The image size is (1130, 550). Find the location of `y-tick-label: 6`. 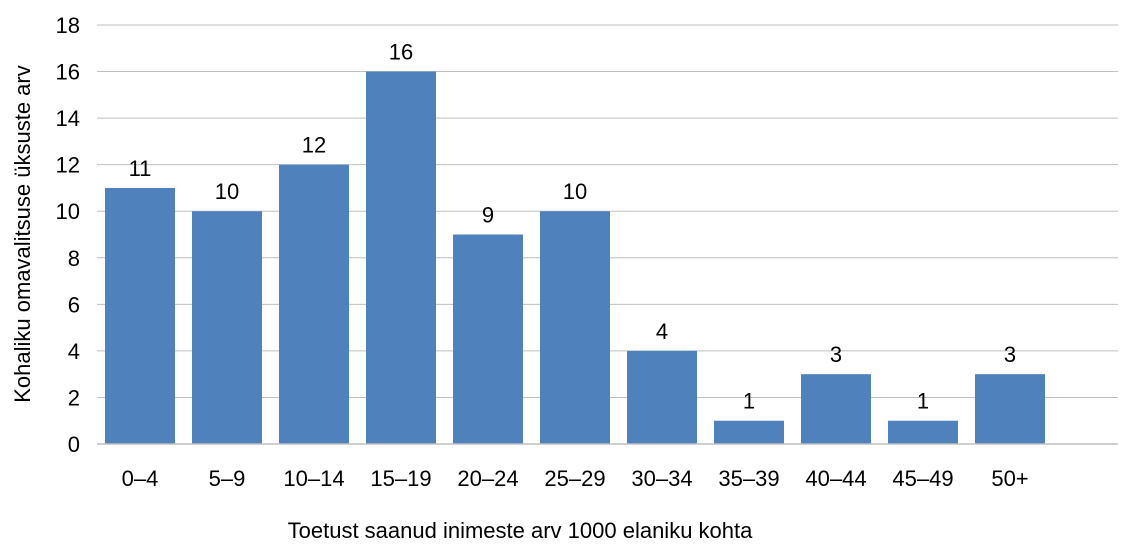

y-tick-label: 6 is located at coordinates (74, 304).